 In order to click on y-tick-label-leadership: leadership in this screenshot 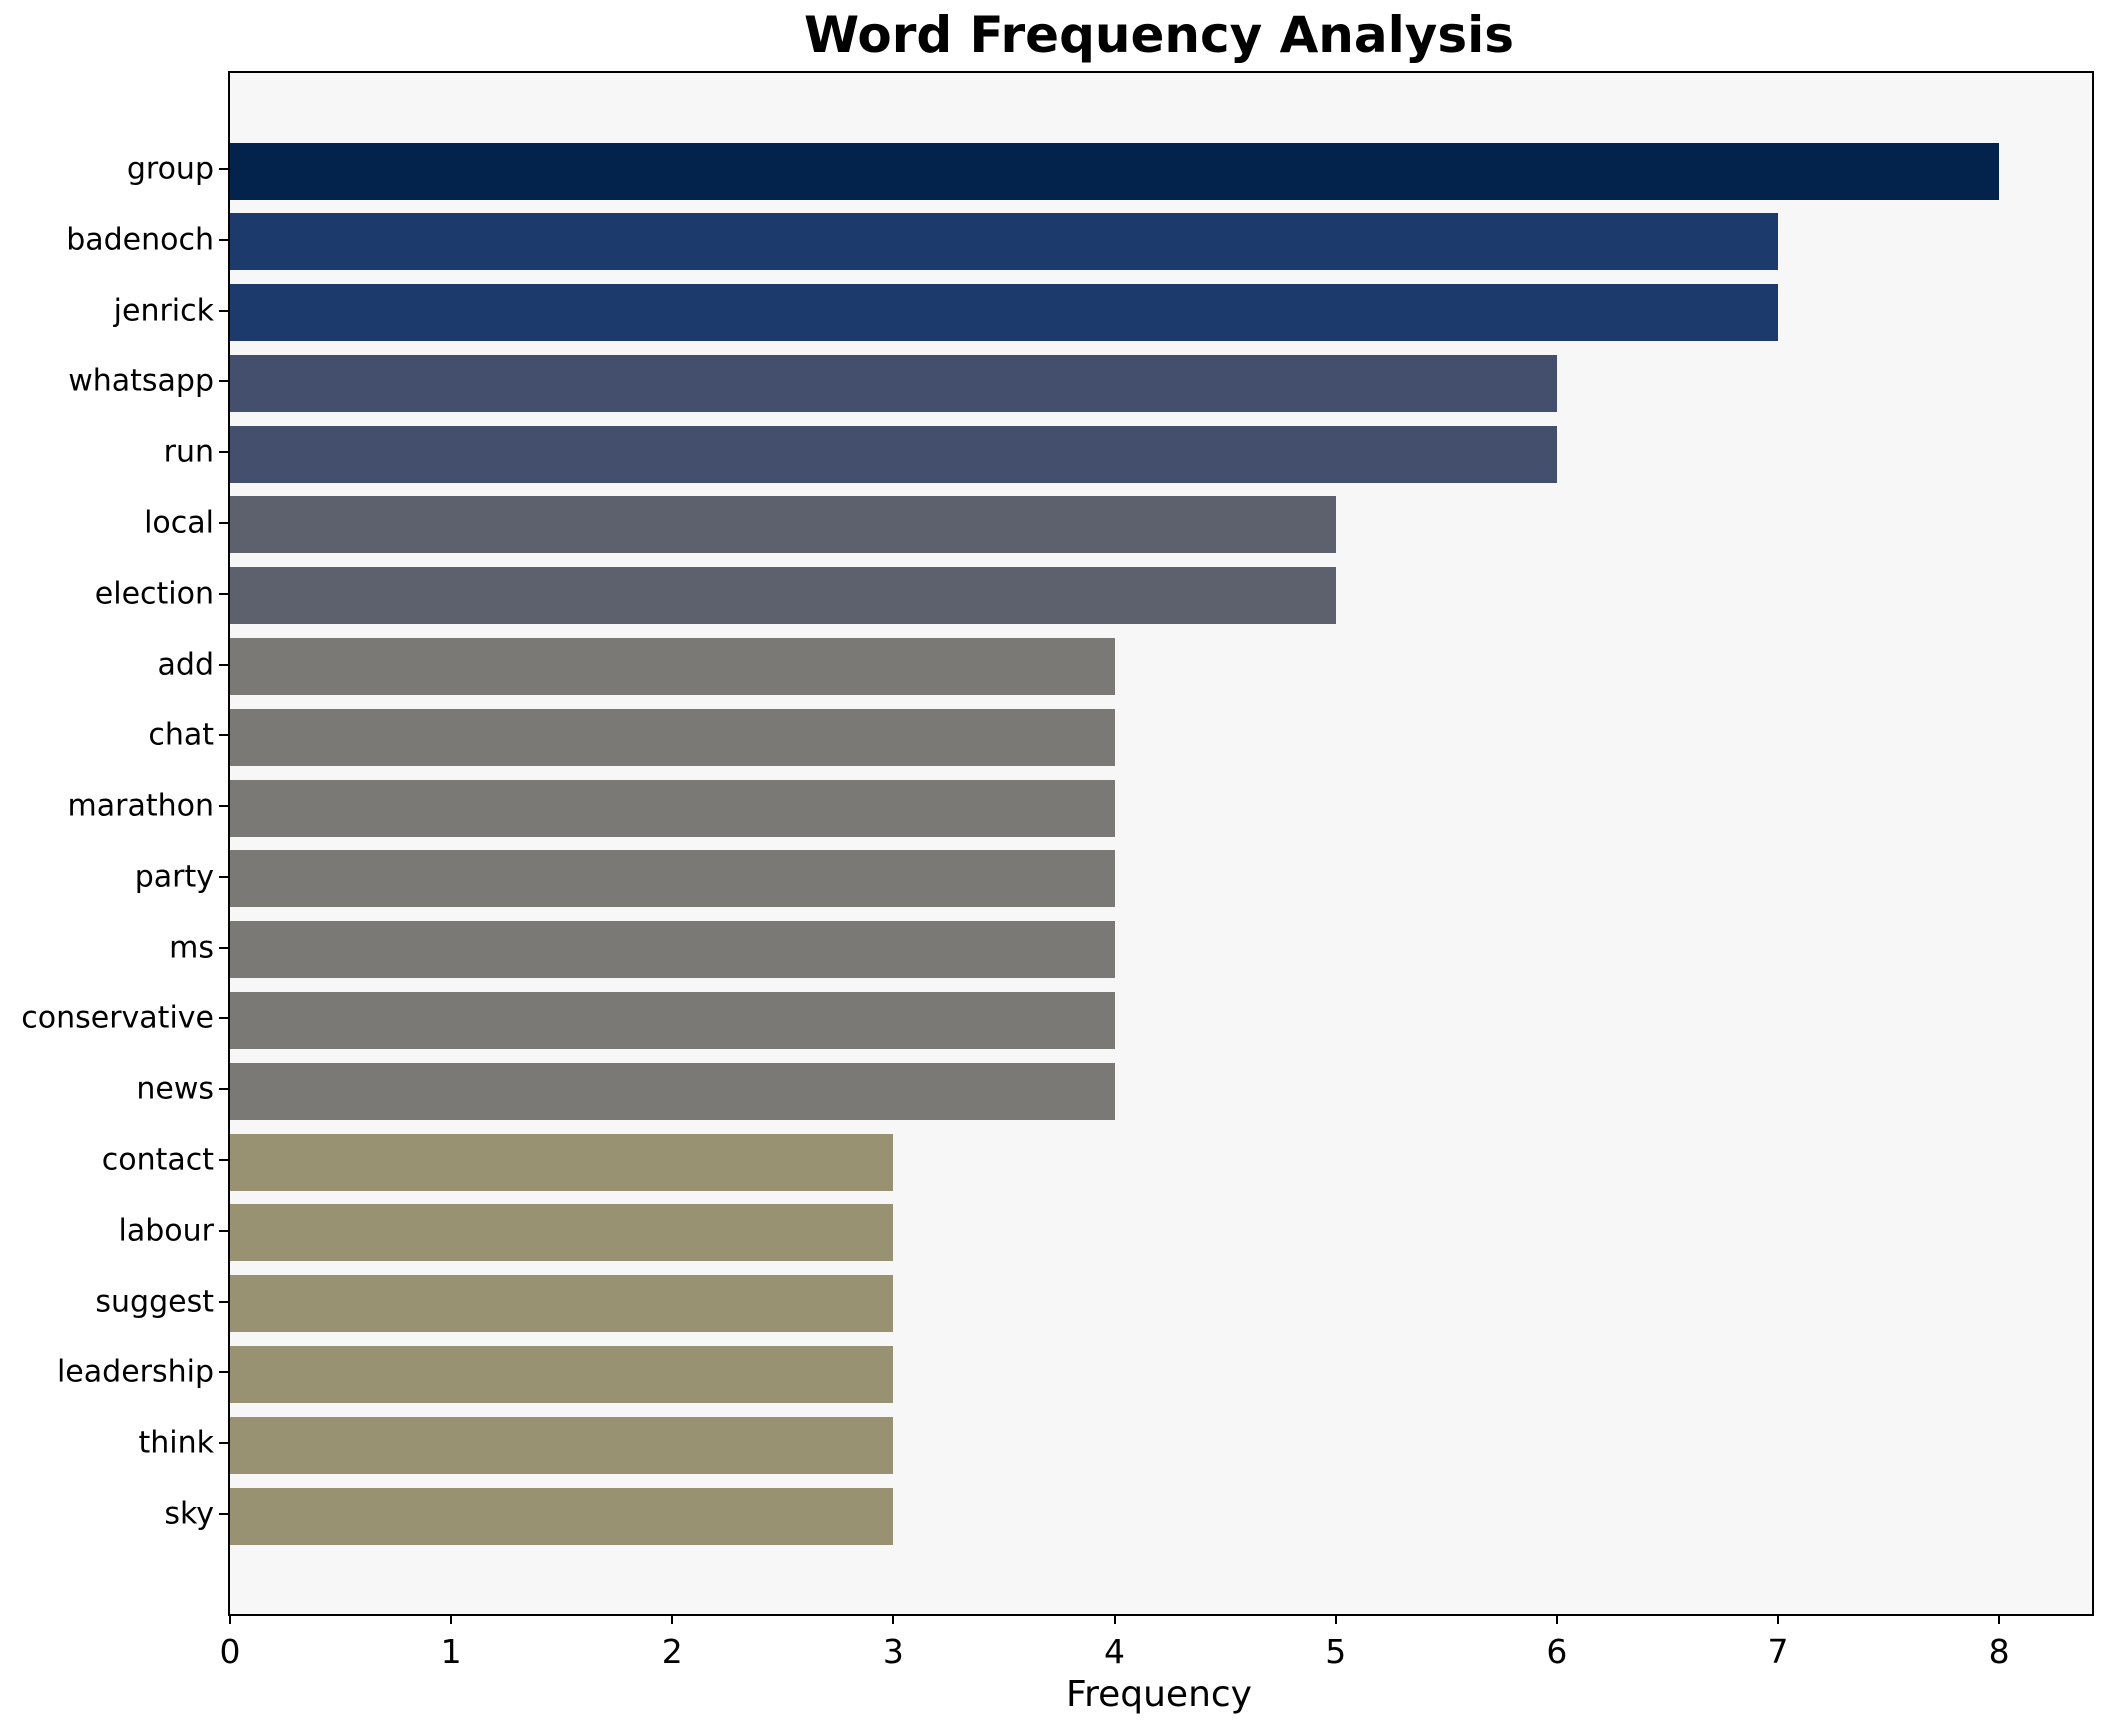, I will do `click(135, 1372)`.